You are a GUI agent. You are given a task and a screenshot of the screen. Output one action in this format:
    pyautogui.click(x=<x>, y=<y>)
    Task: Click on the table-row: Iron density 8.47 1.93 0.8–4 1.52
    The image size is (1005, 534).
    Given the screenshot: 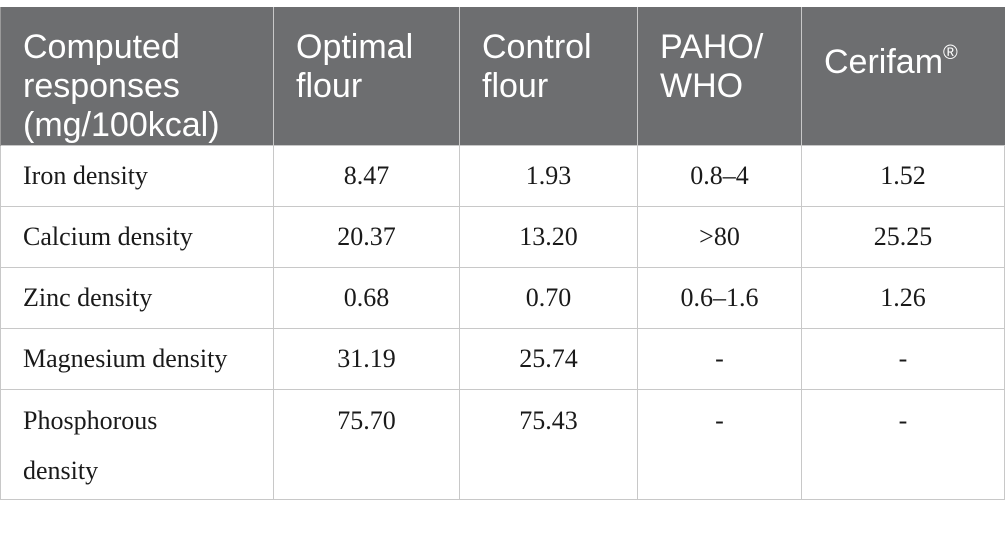 What is the action you would take?
    pyautogui.click(x=502, y=176)
    